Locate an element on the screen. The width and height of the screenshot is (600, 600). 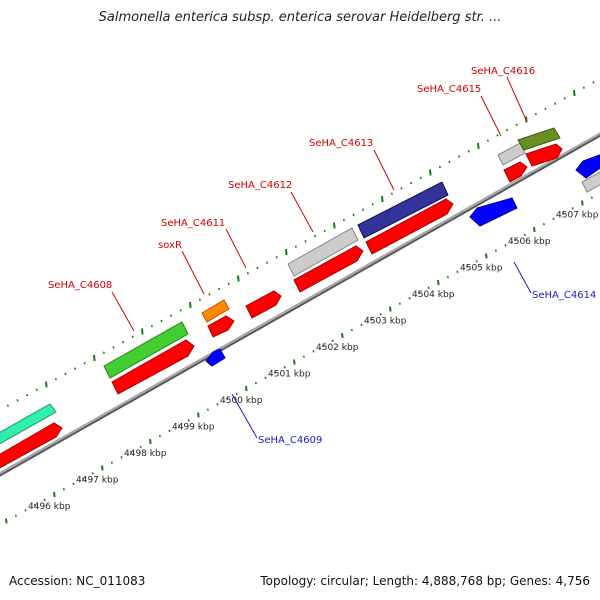
label-c4612: SeHA_C4612 is located at coordinates (260, 185).